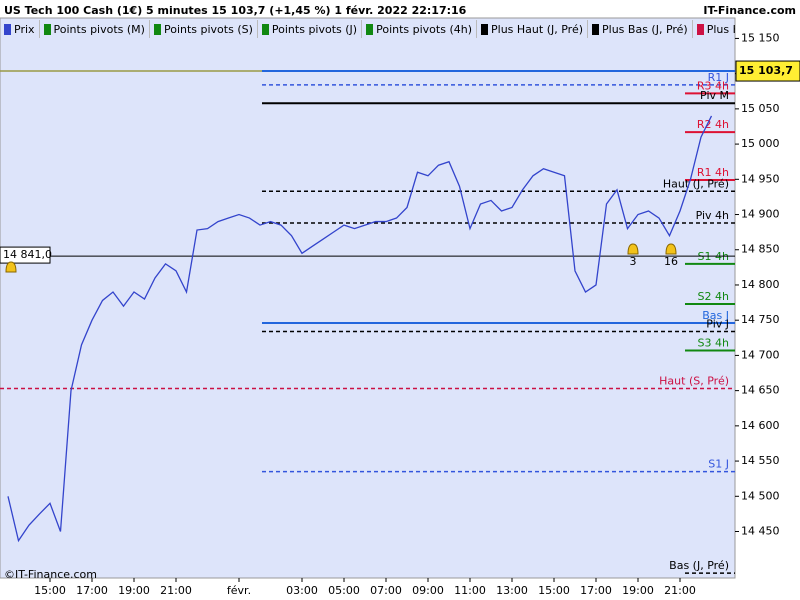  Describe the element at coordinates (713, 85) in the screenshot. I see `level-label: R3 4h` at that location.